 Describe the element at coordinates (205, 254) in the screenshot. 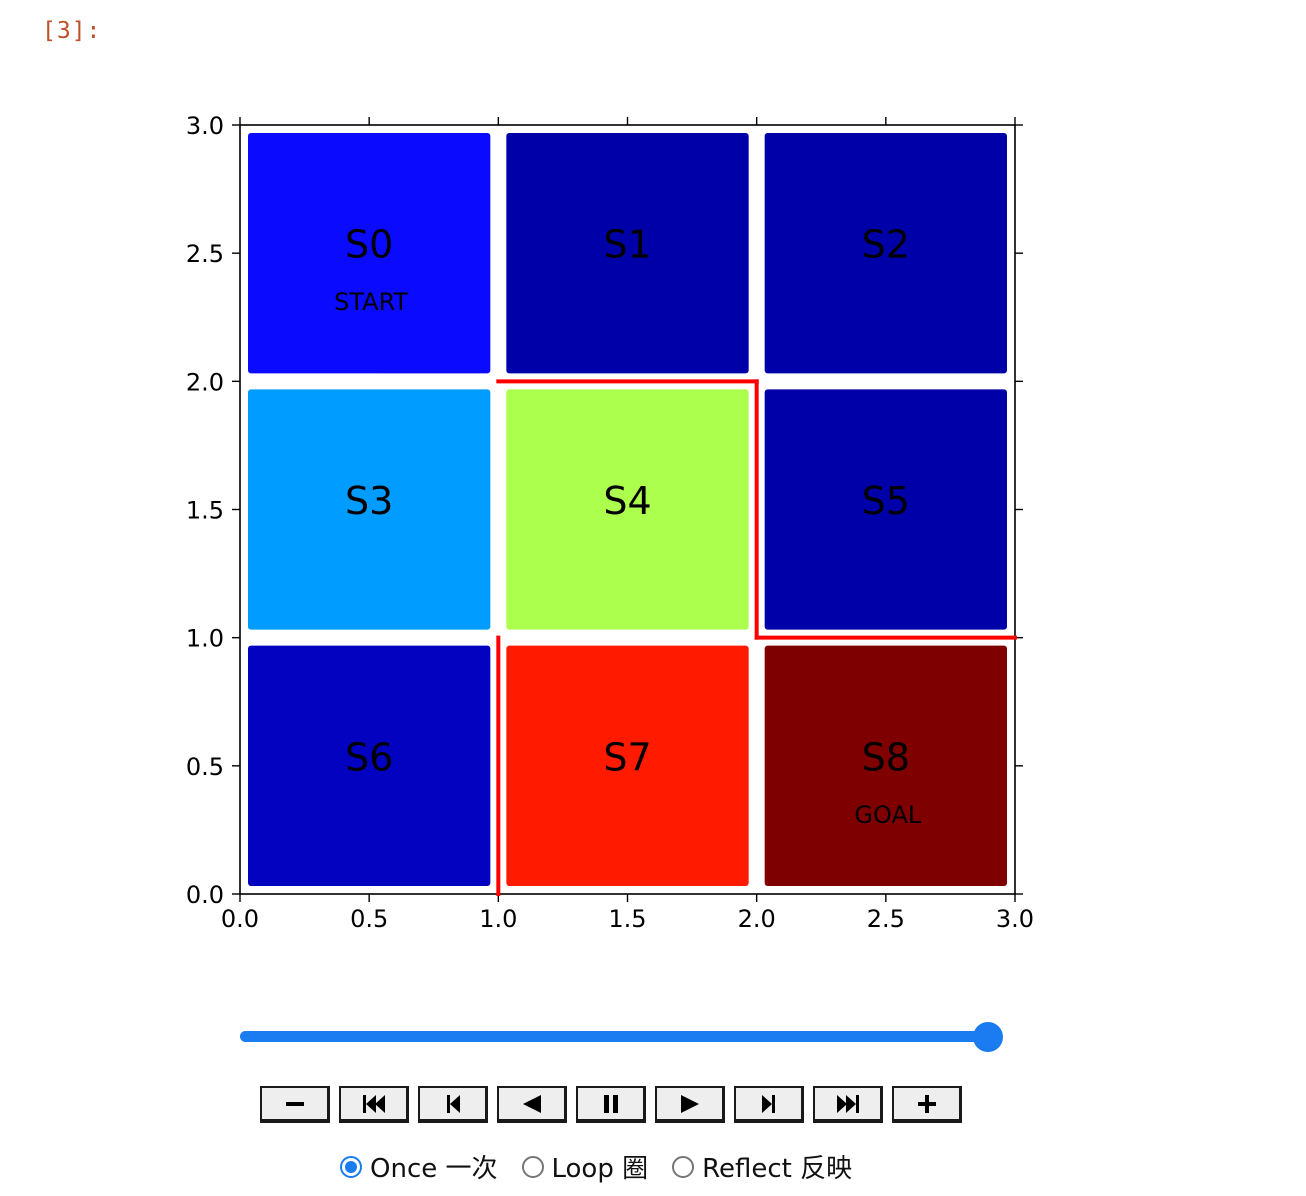

I see `y-tick-label: 2.5` at that location.